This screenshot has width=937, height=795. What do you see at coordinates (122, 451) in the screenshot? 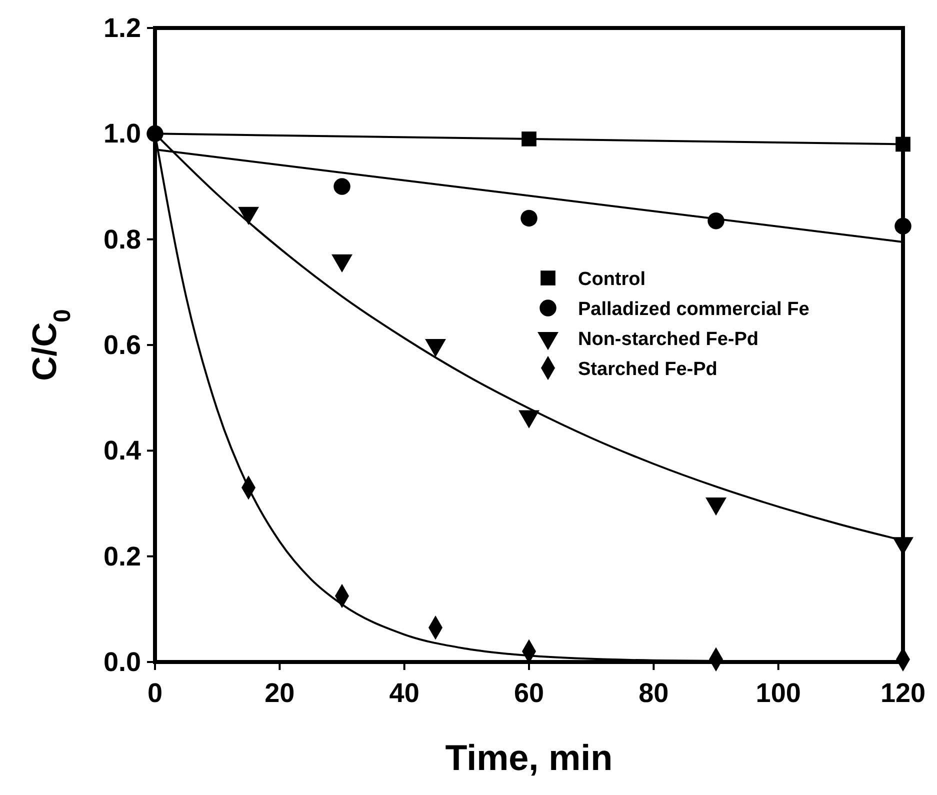
I see `y-tick-label: 0.4` at bounding box center [122, 451].